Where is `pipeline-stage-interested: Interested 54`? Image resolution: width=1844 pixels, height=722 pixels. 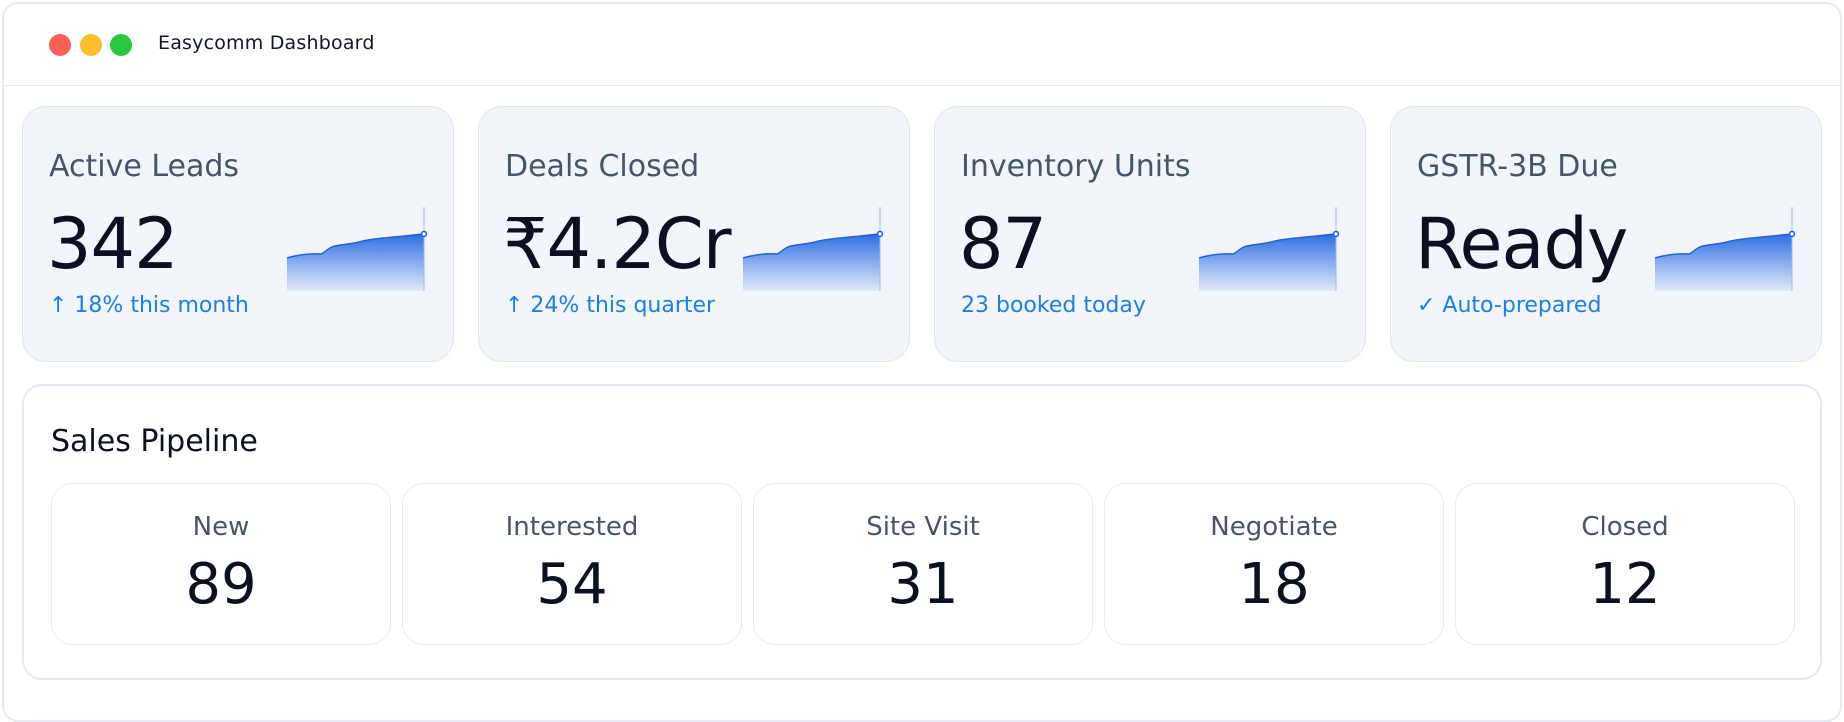
pipeline-stage-interested: Interested 54 is located at coordinates (572, 564).